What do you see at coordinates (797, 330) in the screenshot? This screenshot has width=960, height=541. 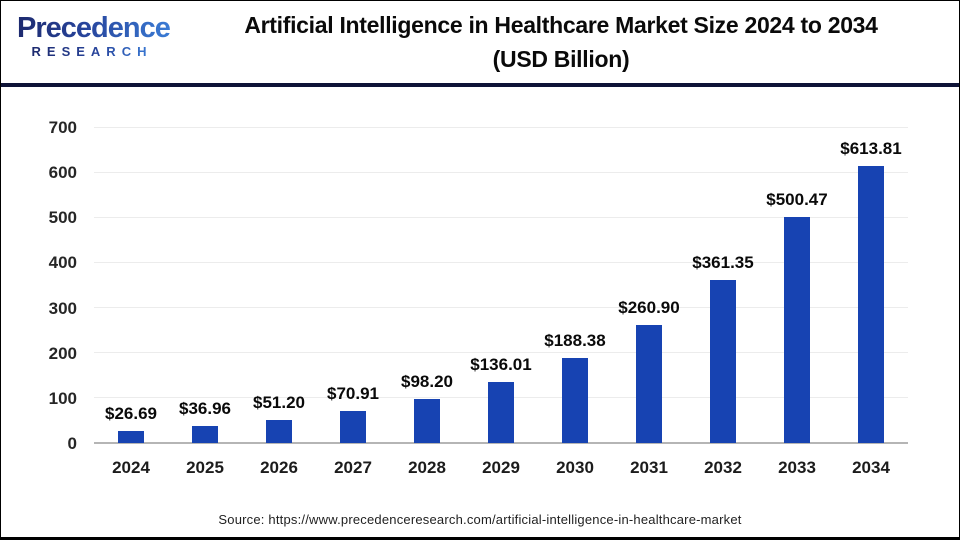 I see `bar-2033` at bounding box center [797, 330].